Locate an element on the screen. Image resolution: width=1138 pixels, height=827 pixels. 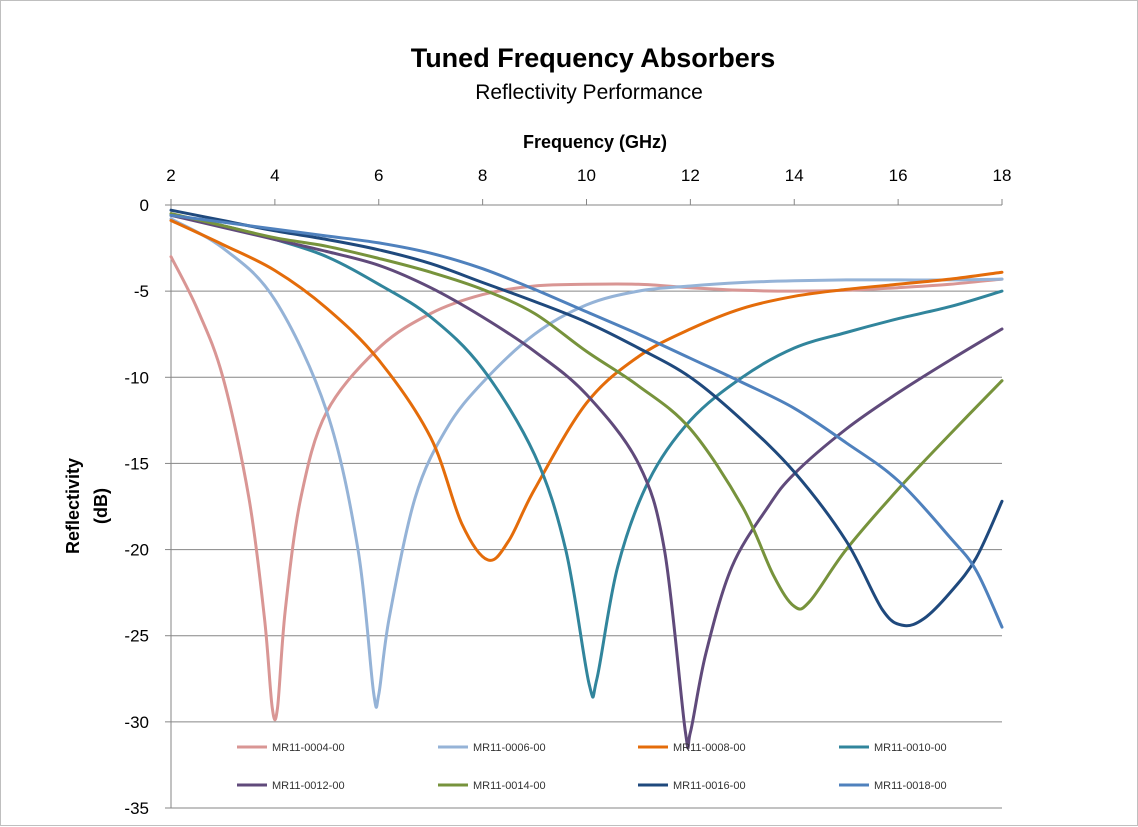
legend-label-mr11-0008-00: MR11-0008-00 is located at coordinates (709, 748).